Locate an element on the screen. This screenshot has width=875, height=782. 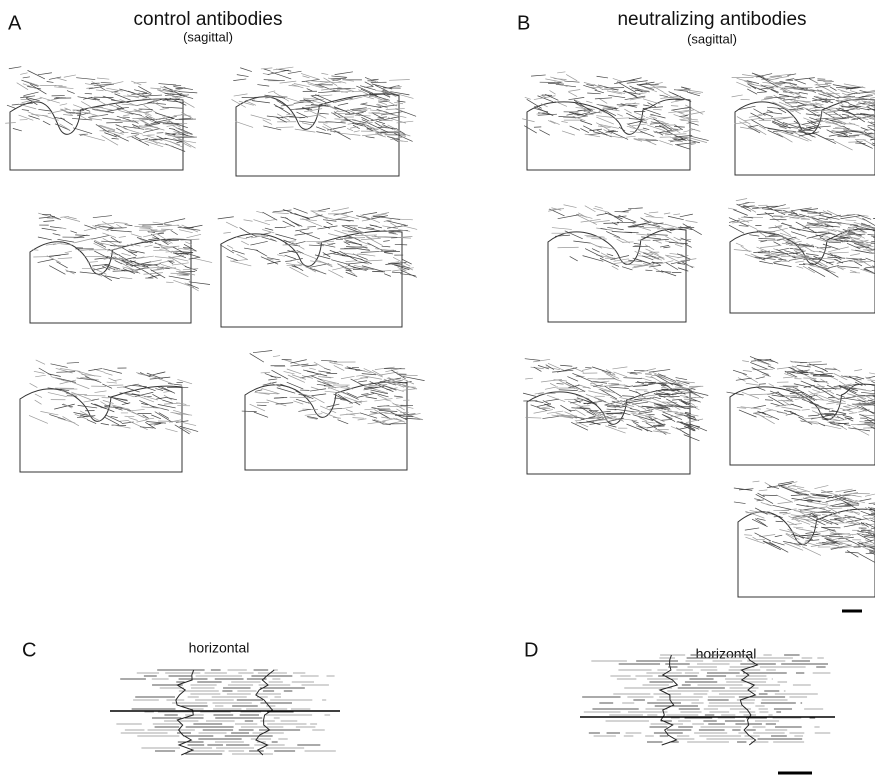
panel-letter: D is located at coordinates (531, 650).